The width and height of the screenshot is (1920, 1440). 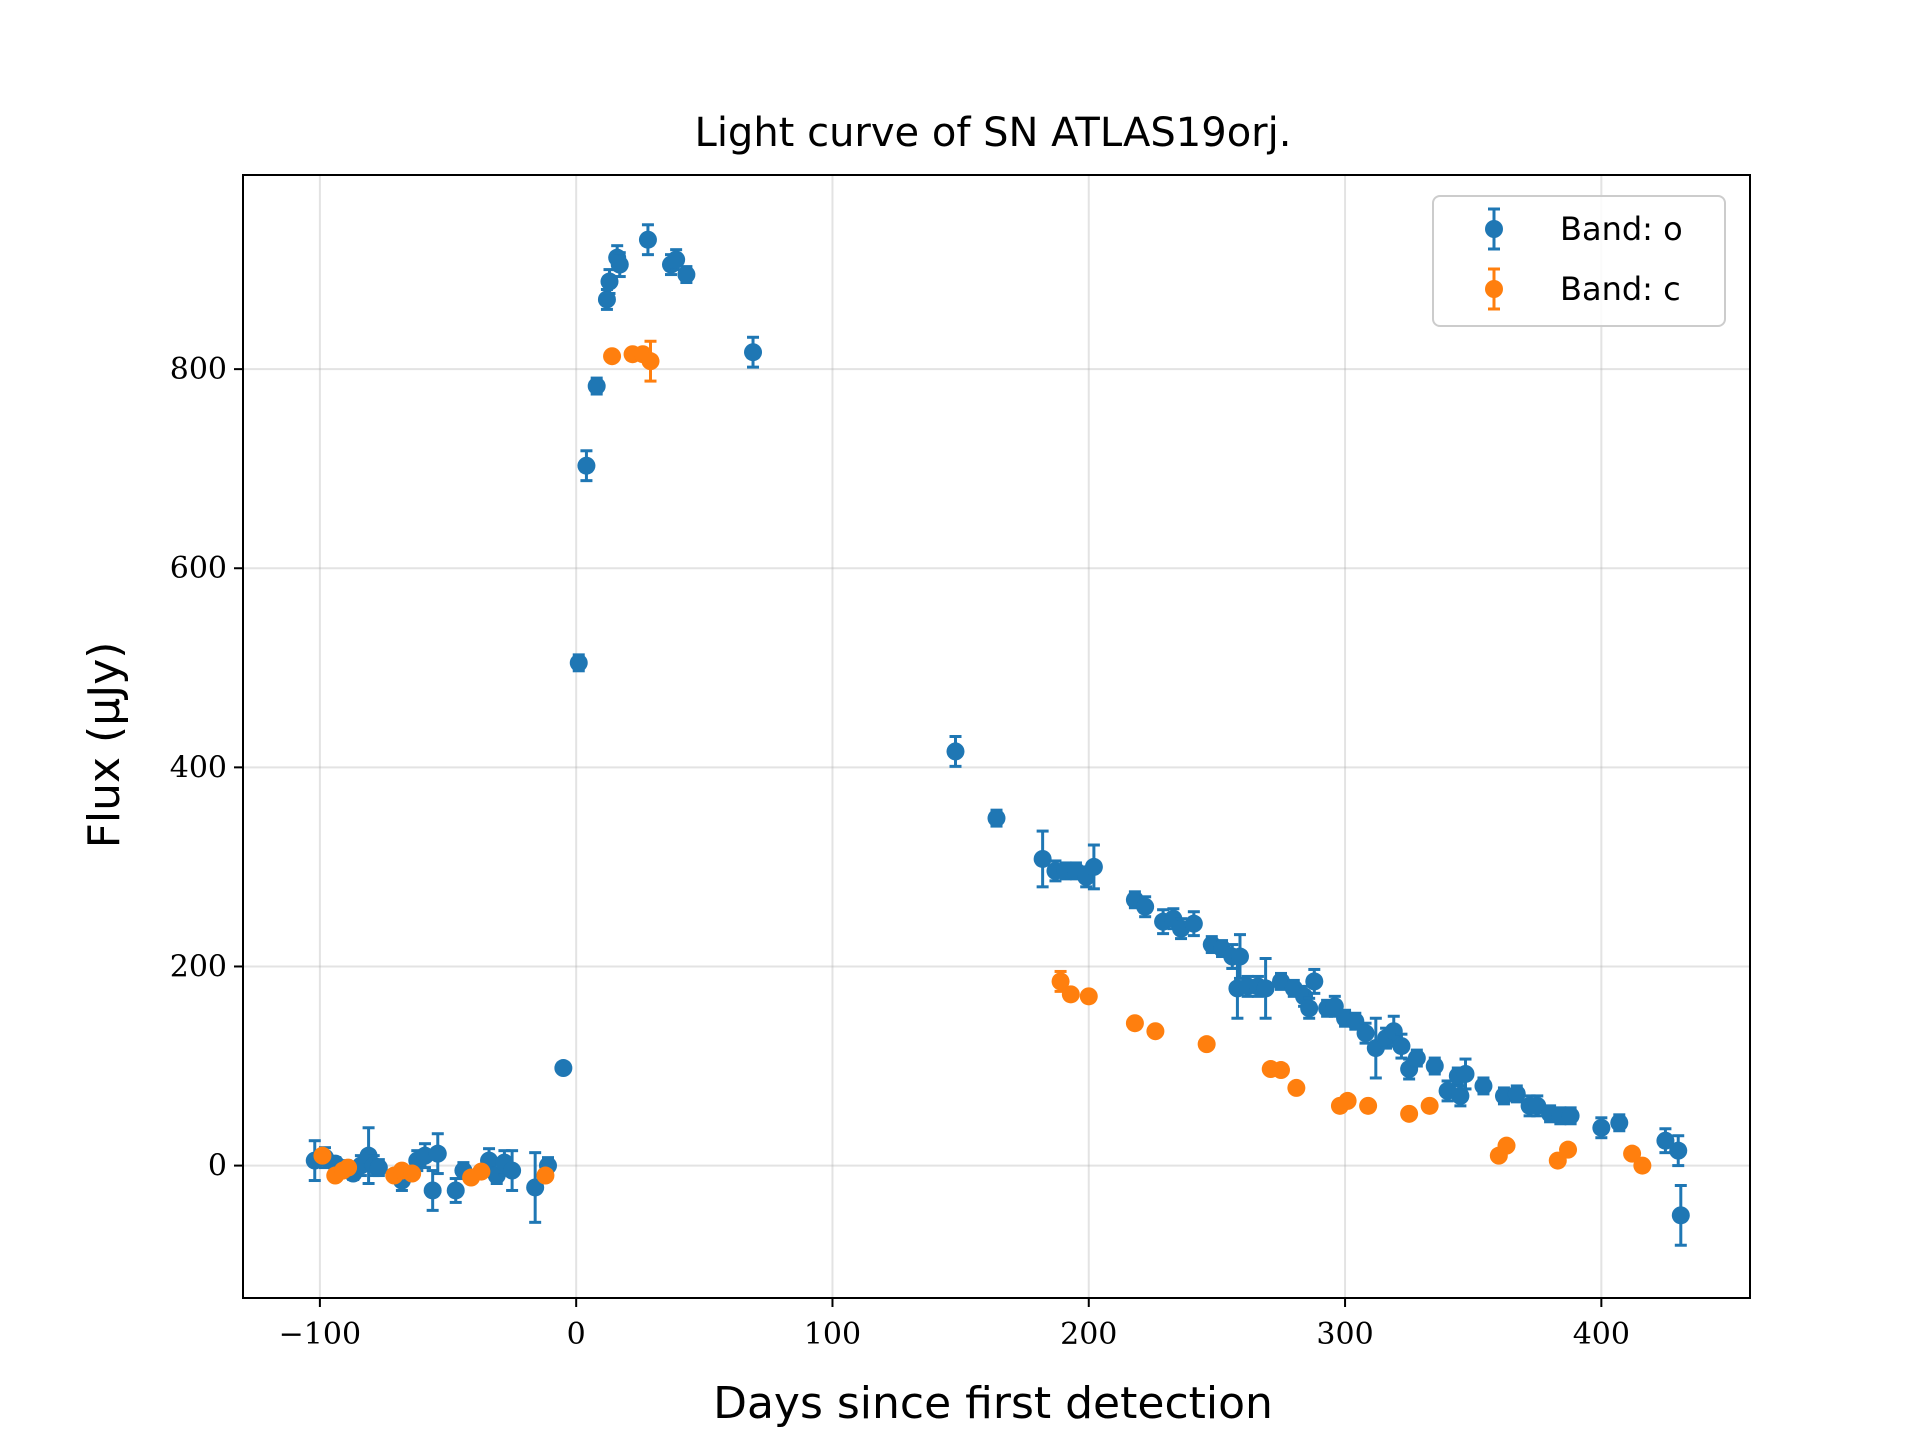 I want to click on y-tick-label: 600, so click(x=198, y=568).